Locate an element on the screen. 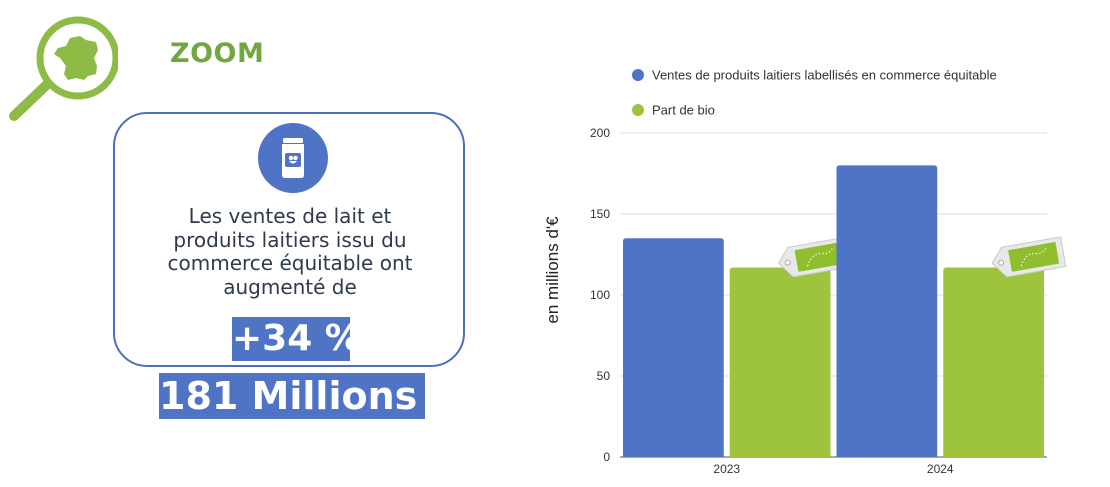  card-text-line: commerce équitable ont is located at coordinates (290, 263).